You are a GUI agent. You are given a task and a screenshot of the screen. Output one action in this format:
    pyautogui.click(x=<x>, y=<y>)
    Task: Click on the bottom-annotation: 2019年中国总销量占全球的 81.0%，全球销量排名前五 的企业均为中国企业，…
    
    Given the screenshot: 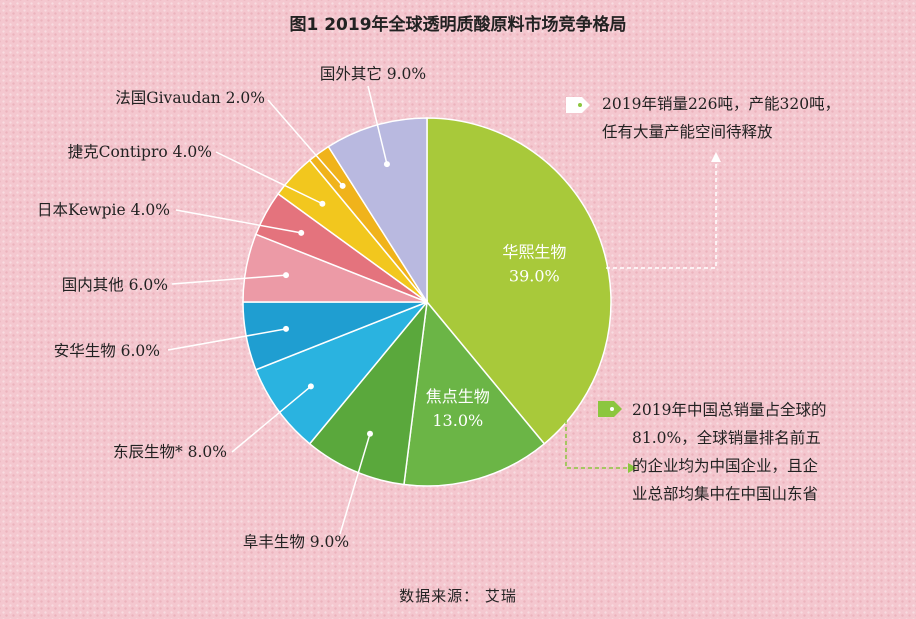 What is the action you would take?
    pyautogui.click(x=767, y=452)
    